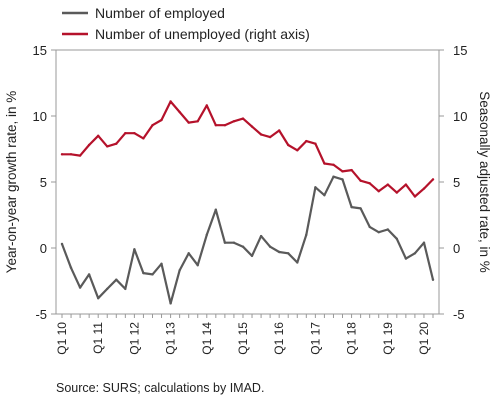 Image resolution: width=490 pixels, height=401 pixels. What do you see at coordinates (134, 338) in the screenshot?
I see `x-tick-label: Q1 12` at bounding box center [134, 338].